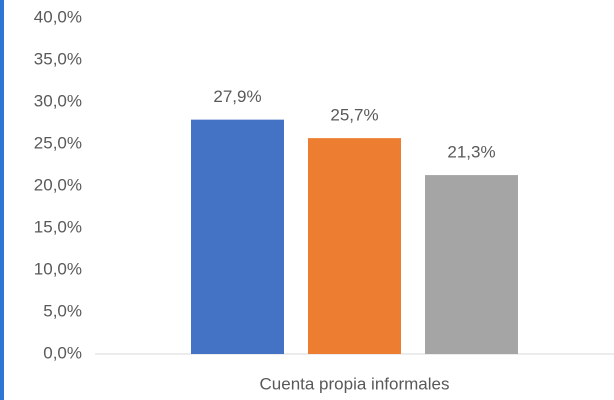 The width and height of the screenshot is (614, 400). Describe the element at coordinates (62, 310) in the screenshot. I see `y-tick-label: 5,0%` at that location.